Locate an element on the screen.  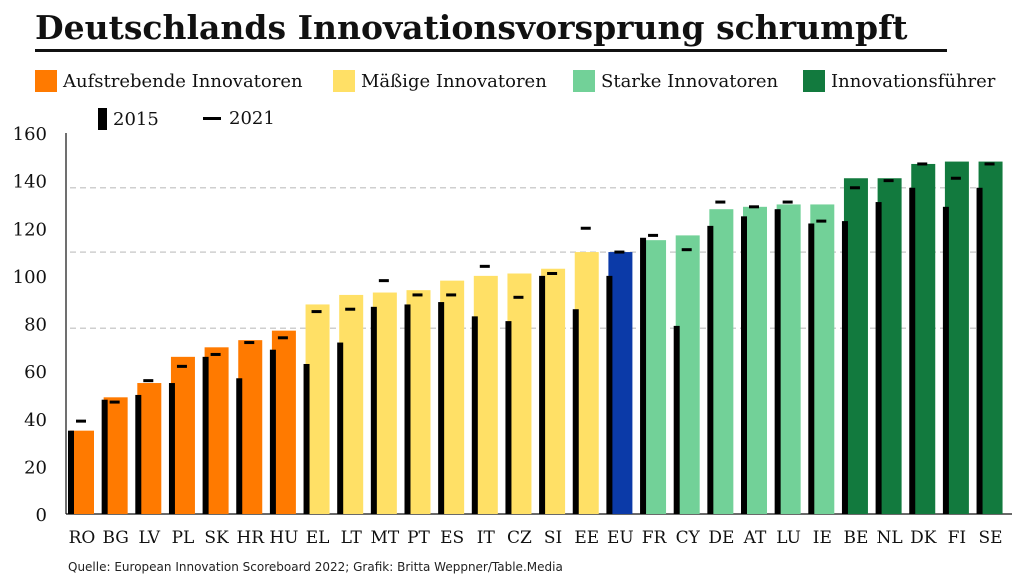
legend-swatch-emerging is located at coordinates (46, 81).